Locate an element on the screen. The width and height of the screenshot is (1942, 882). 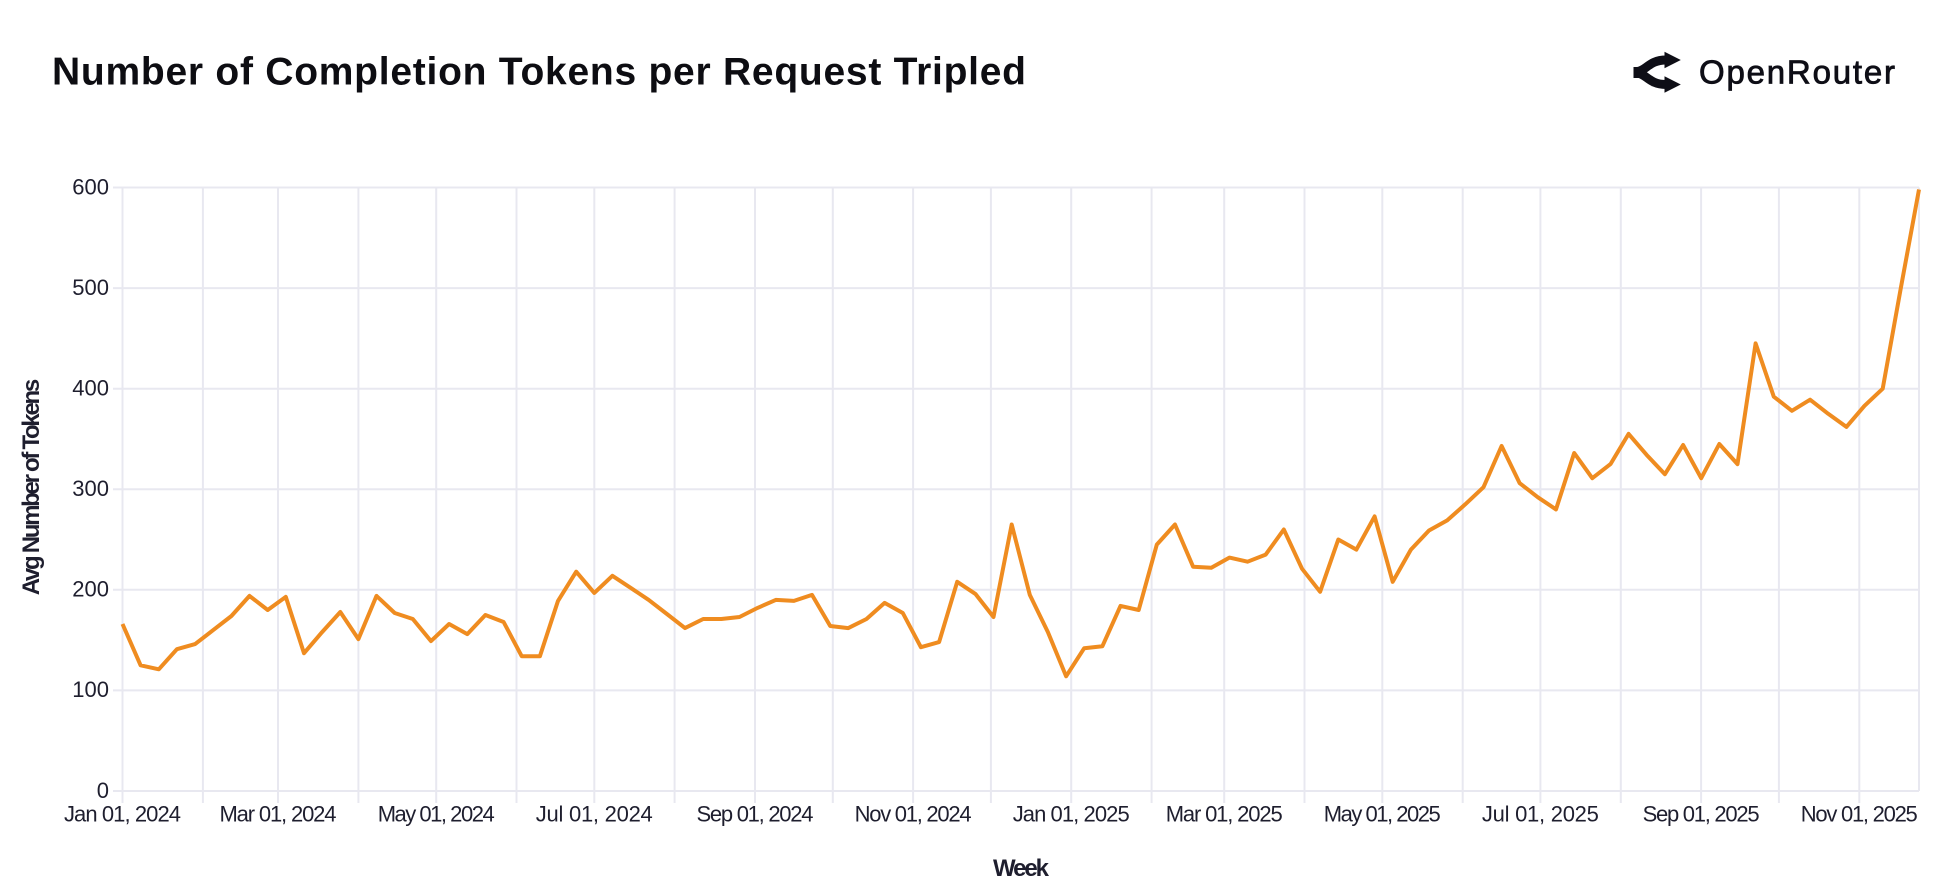
svg-text: May 01, 2025 is located at coordinates (1382, 814).